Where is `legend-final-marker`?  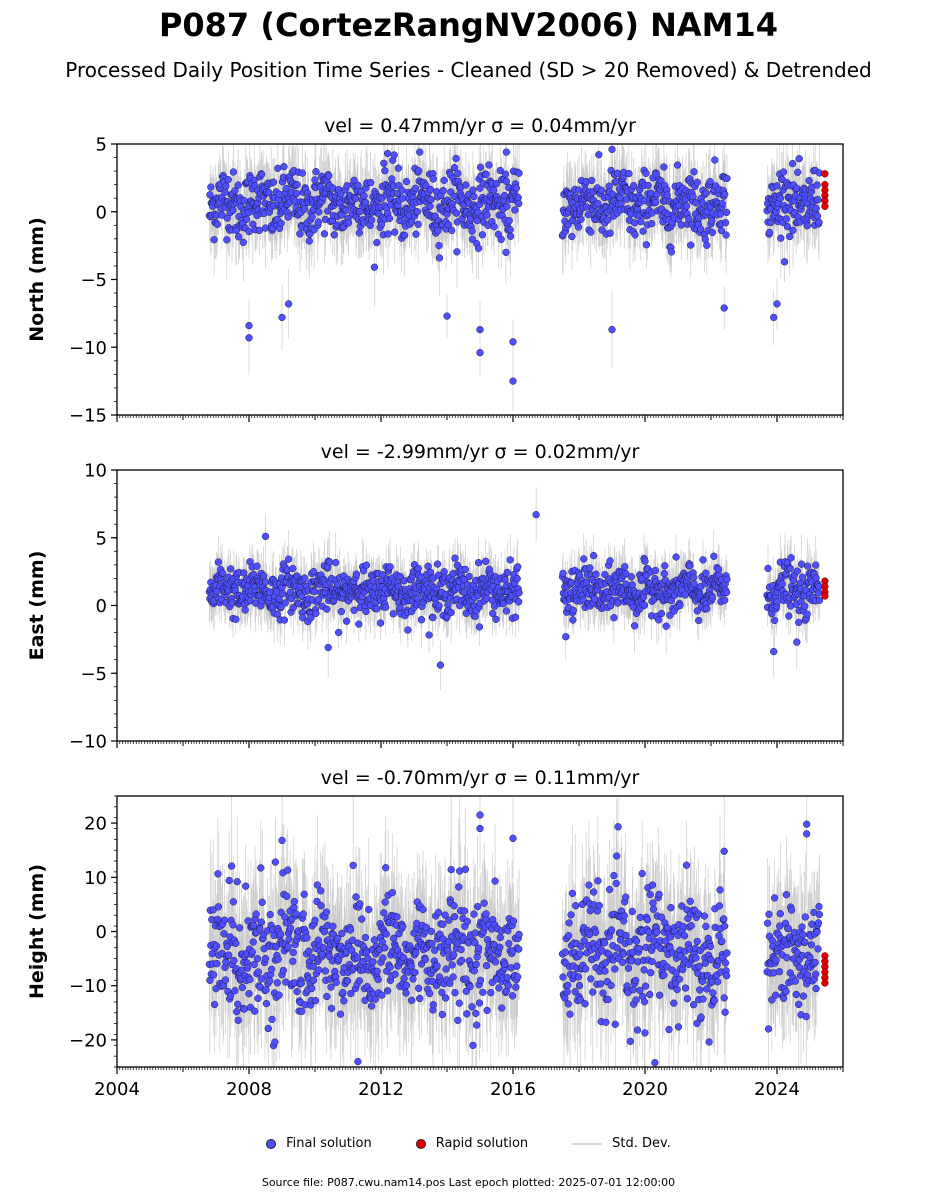 legend-final-marker is located at coordinates (271, 1143).